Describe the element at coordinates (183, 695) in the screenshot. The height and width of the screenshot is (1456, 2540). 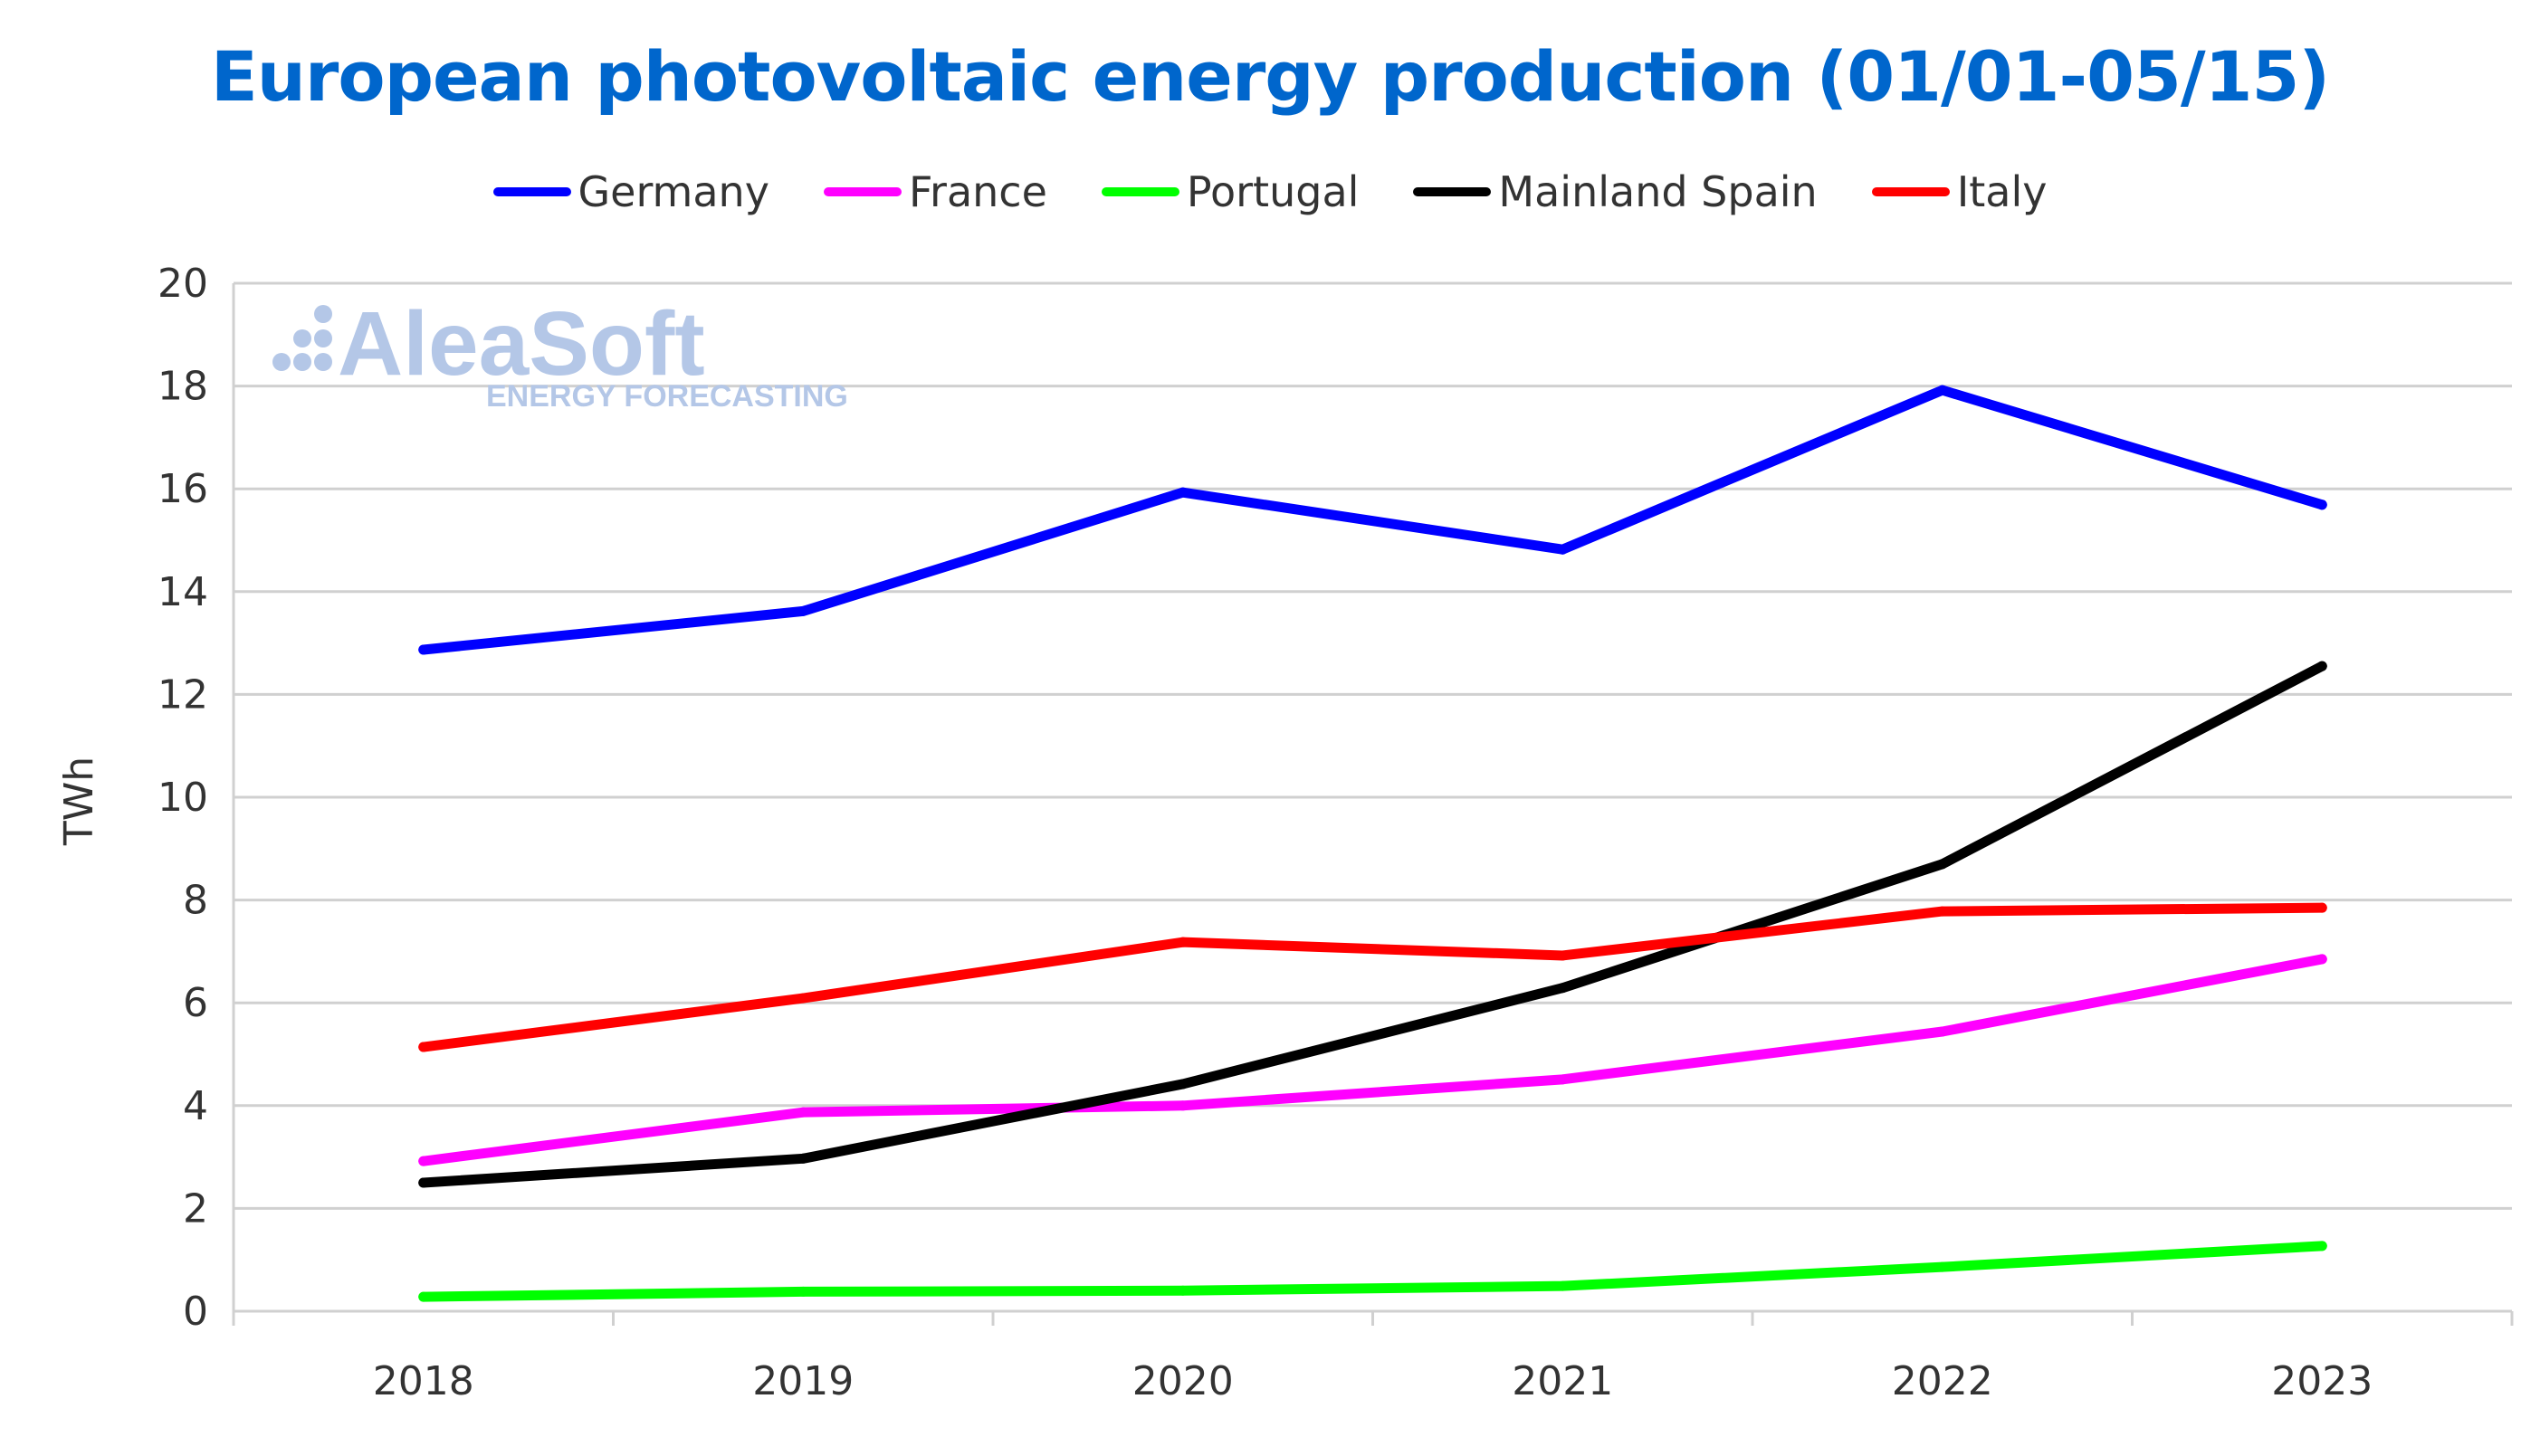
I see `y-tick-label: 12` at that location.